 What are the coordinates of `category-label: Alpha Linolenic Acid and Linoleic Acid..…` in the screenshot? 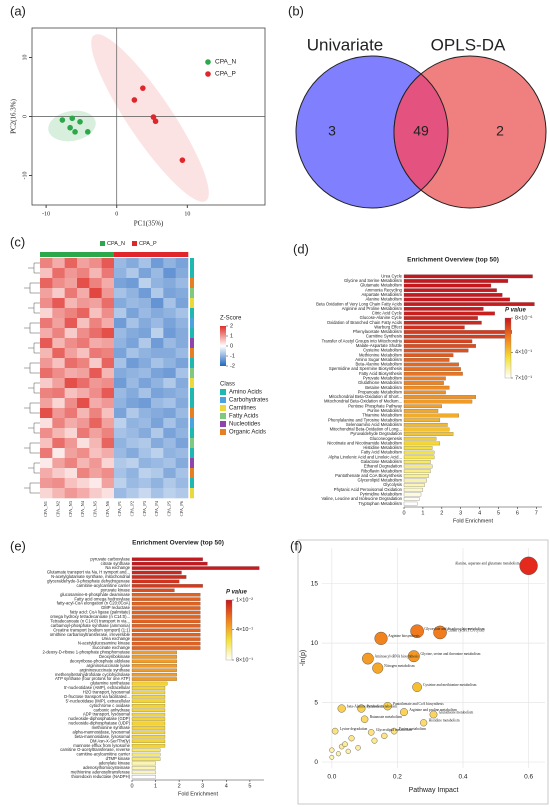 It's located at (365, 456).